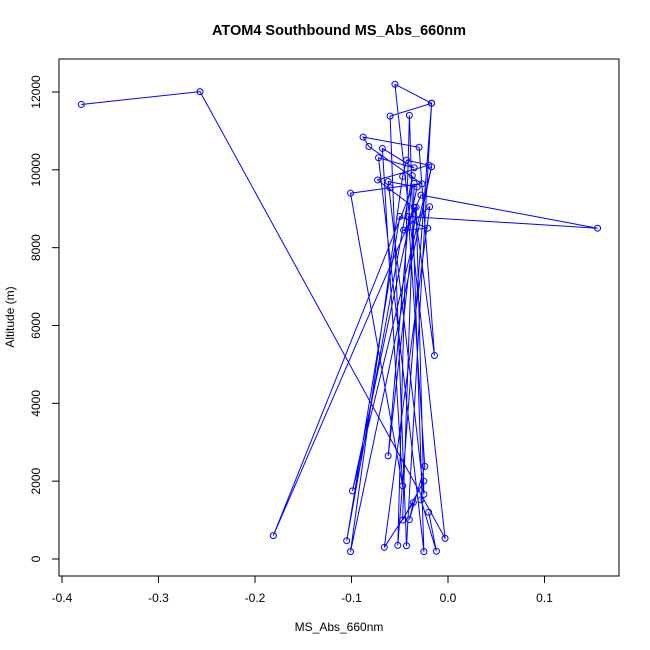 The height and width of the screenshot is (650, 650). What do you see at coordinates (339, 31) in the screenshot?
I see `chart-title: ATOM4 Southbound MS_Abs_660nm` at bounding box center [339, 31].